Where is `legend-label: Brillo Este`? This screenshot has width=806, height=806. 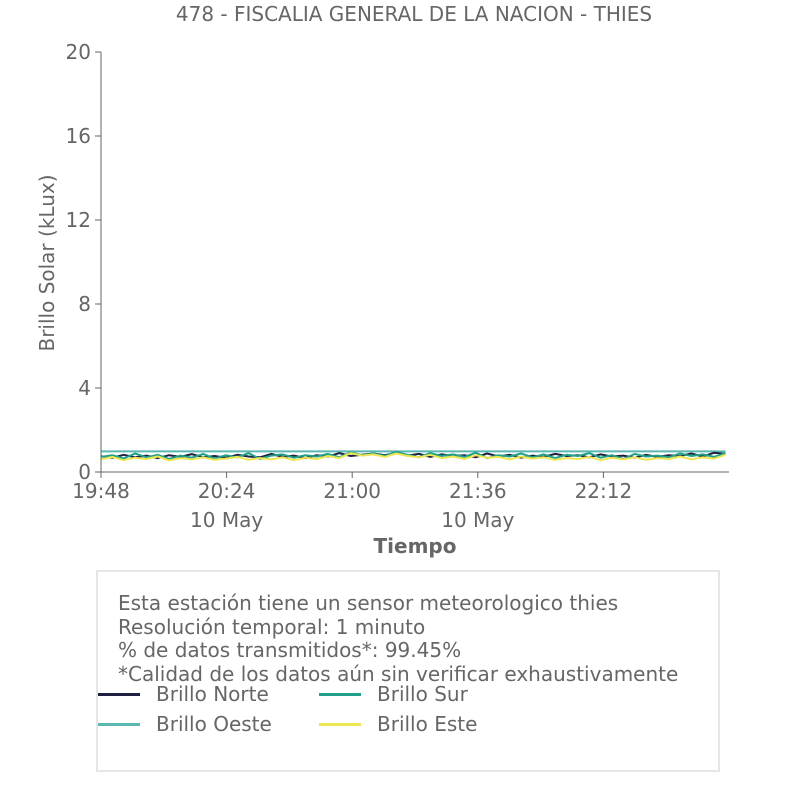 legend-label: Brillo Este is located at coordinates (427, 724).